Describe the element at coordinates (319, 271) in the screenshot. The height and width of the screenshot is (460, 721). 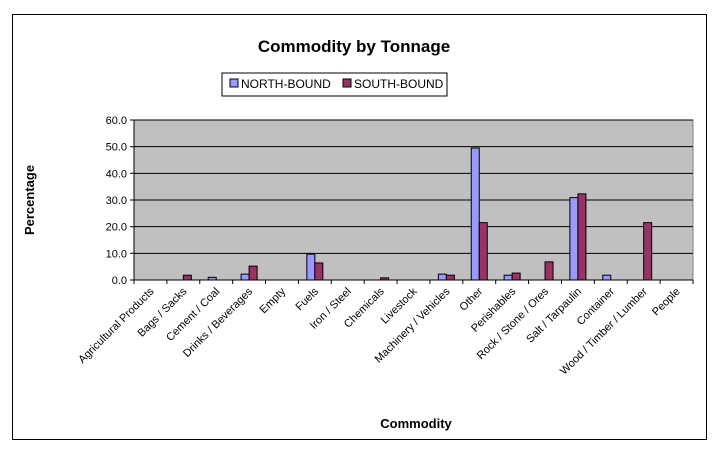
I see `bar-south-bound-fuels` at that location.